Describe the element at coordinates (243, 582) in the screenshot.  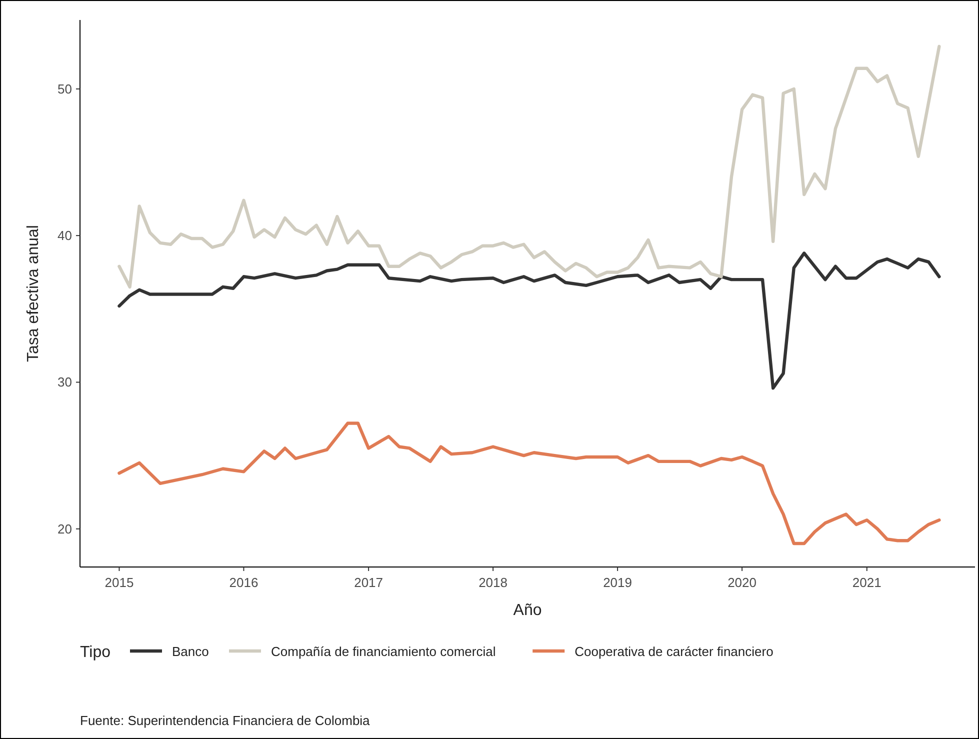
I see `x-tick-label: 2016` at that location.